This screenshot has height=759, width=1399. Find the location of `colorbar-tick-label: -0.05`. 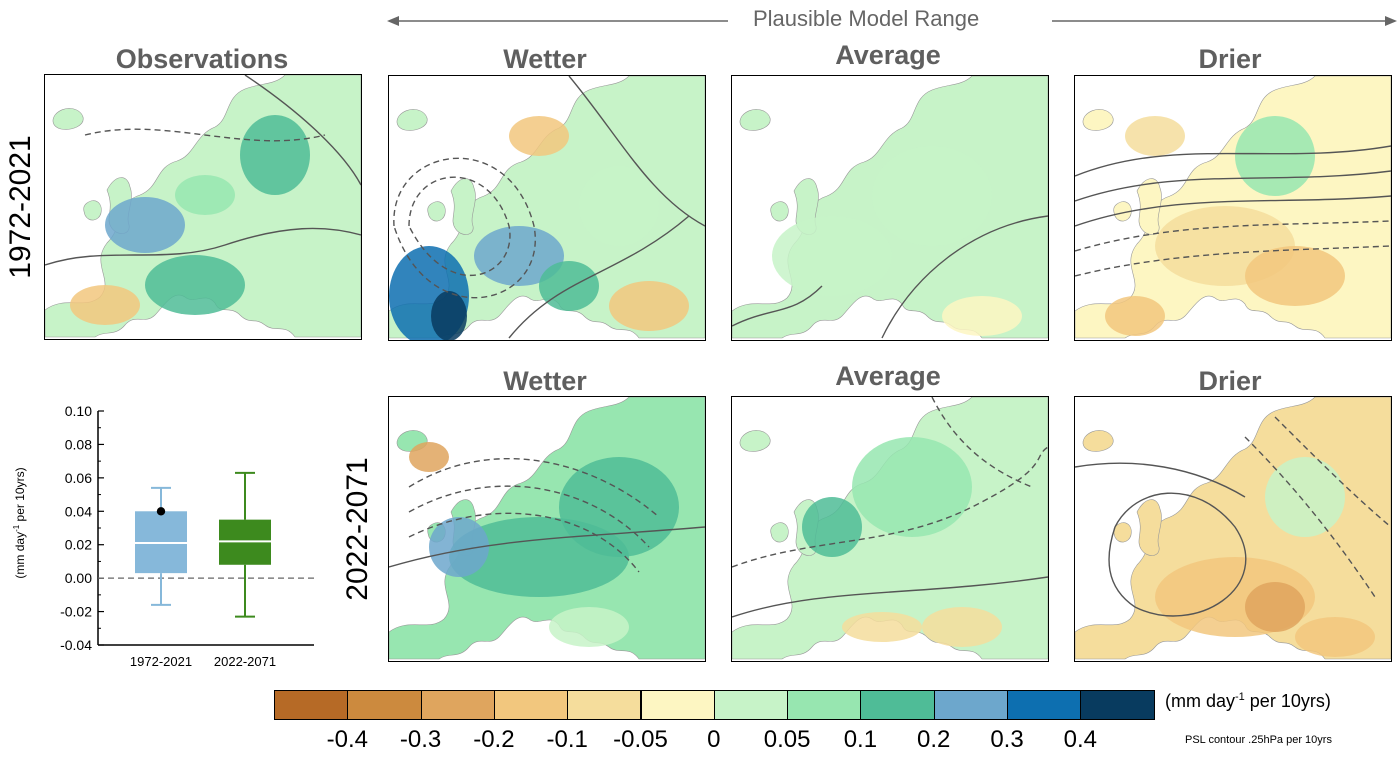

colorbar-tick-label: -0.05 is located at coordinates (640, 739).